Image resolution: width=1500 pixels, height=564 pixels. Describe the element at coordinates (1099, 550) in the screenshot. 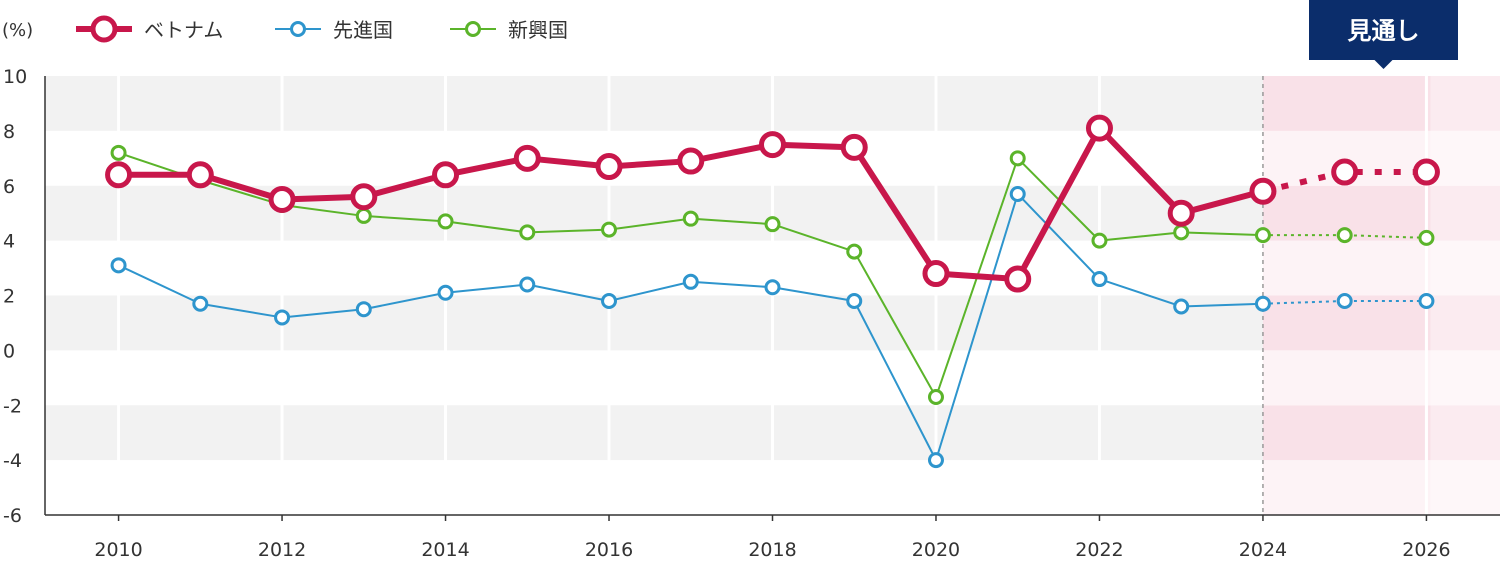

I see `x-tick-label: 2022` at that location.